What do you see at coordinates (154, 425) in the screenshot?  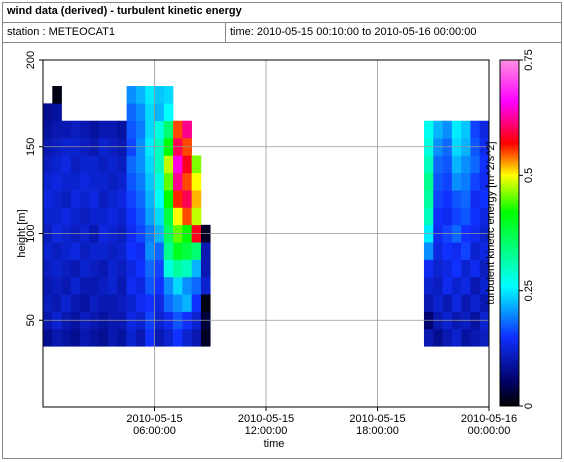 I see `x-tick-label: 2010-05-15 06:00:00` at bounding box center [154, 425].